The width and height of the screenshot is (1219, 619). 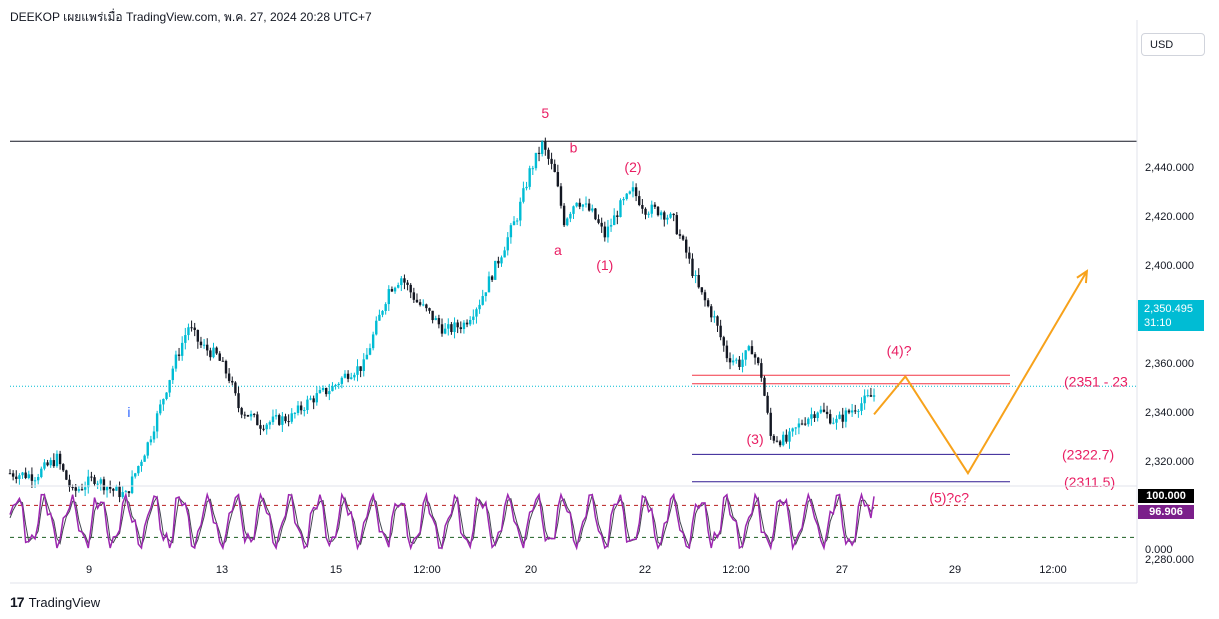 What do you see at coordinates (442, 521) in the screenshot?
I see `stoch-d-line` at bounding box center [442, 521].